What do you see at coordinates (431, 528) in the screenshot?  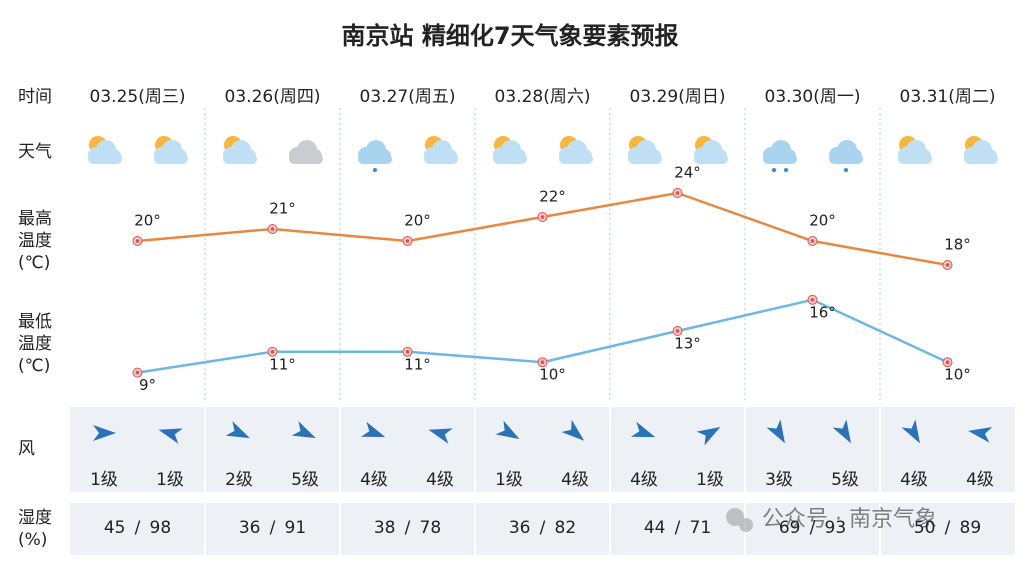 I see `humidity-high: 78` at bounding box center [431, 528].